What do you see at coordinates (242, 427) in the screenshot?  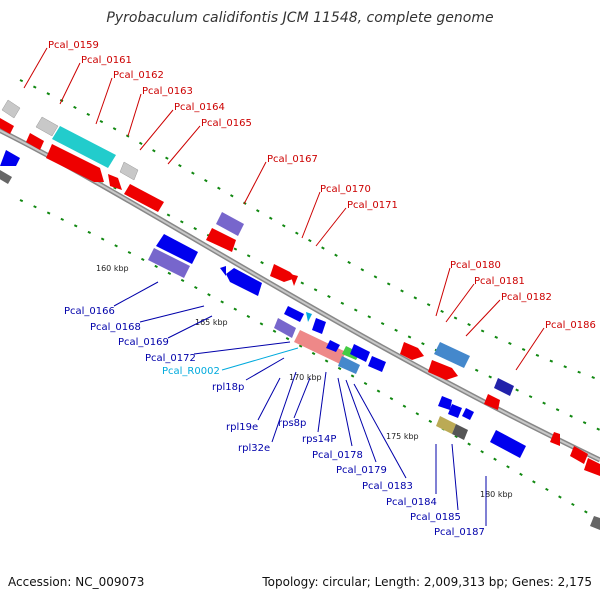 I see `gene-label: rpl19e` at bounding box center [242, 427].